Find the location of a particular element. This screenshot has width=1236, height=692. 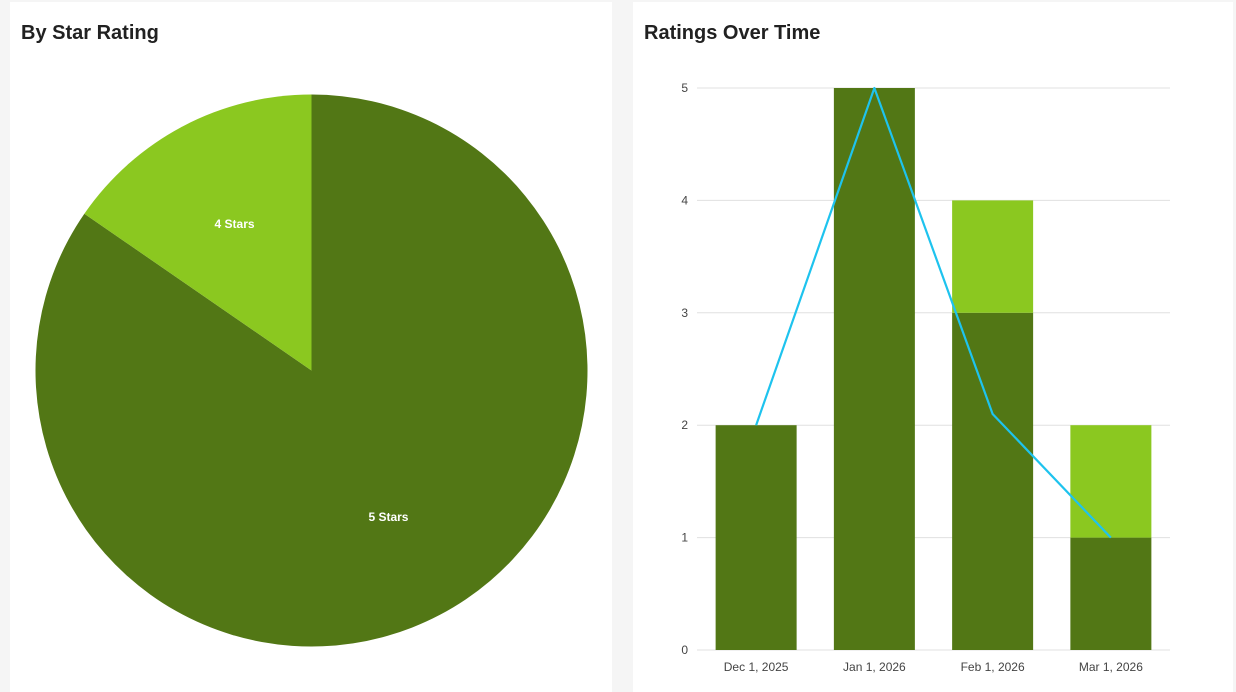

pie-slice-label-4-stars: 4 Stars is located at coordinates (235, 224).